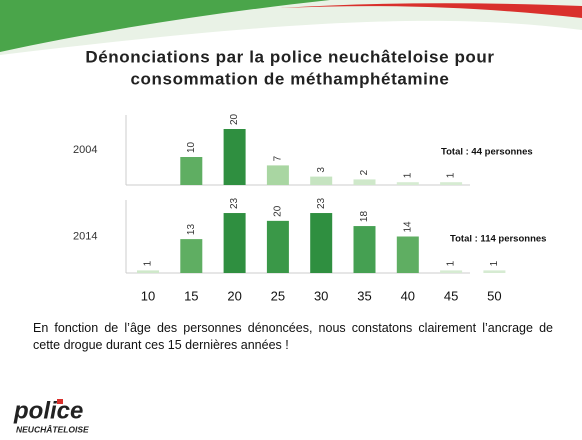 Image resolution: width=582 pixels, height=440 pixels. What do you see at coordinates (321, 170) in the screenshot?
I see `value-label: 3` at bounding box center [321, 170].